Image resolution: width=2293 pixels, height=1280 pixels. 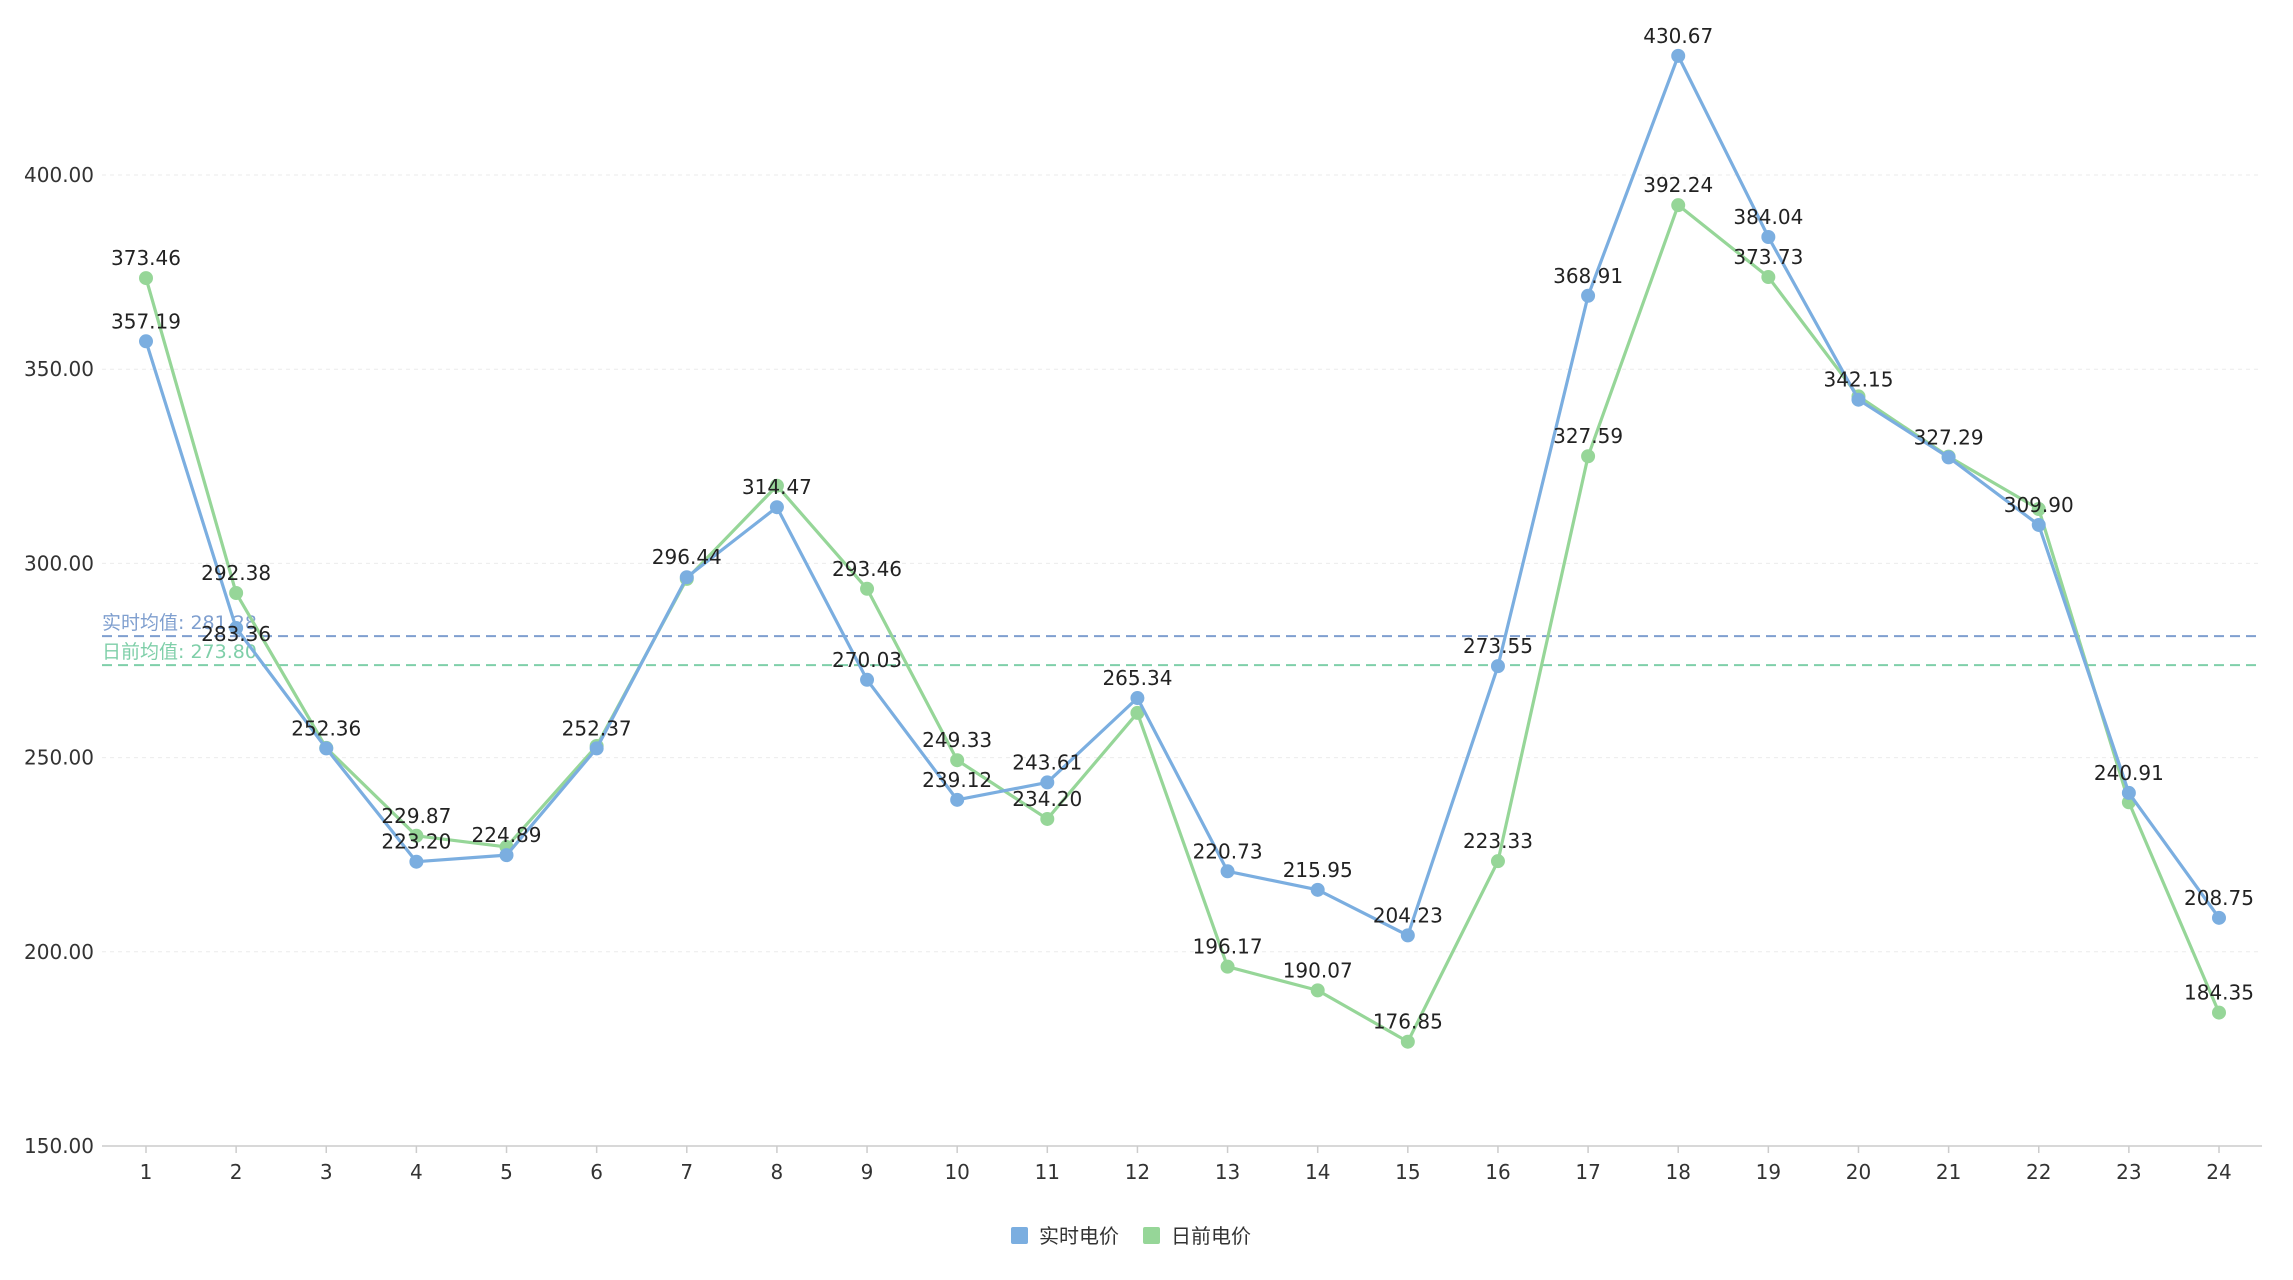 I want to click on realtime-data-label: 309.90, so click(x=2039, y=505).